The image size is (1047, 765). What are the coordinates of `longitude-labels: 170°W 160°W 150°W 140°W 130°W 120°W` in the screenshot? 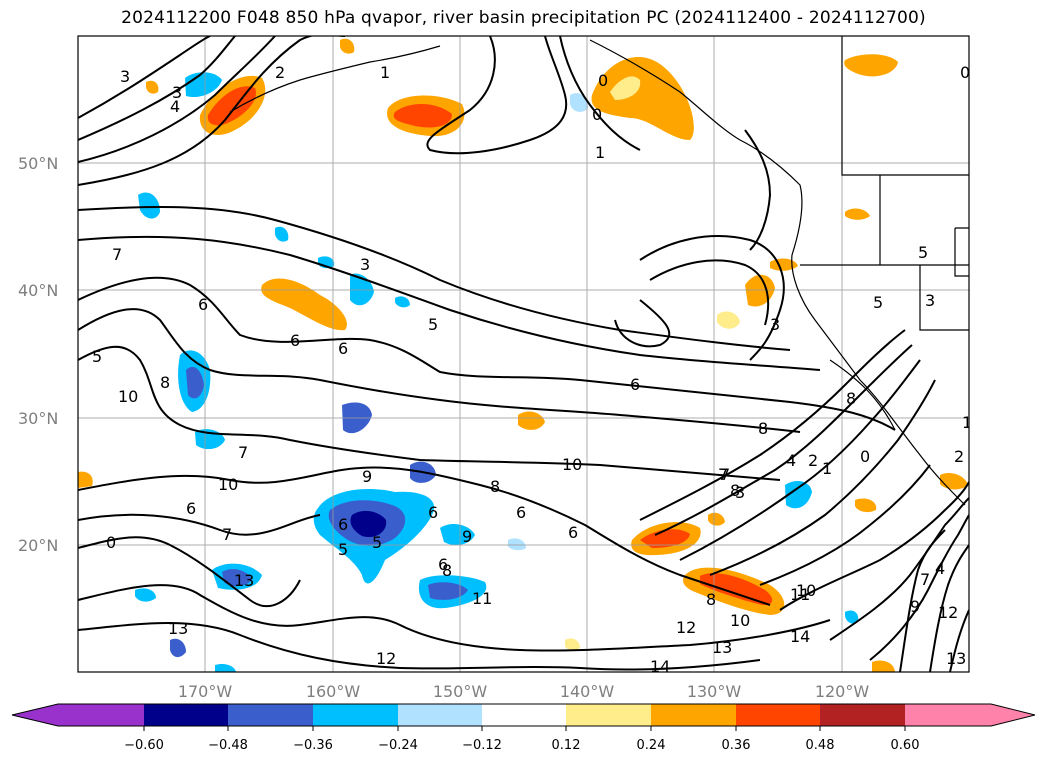 It's located at (524, 691).